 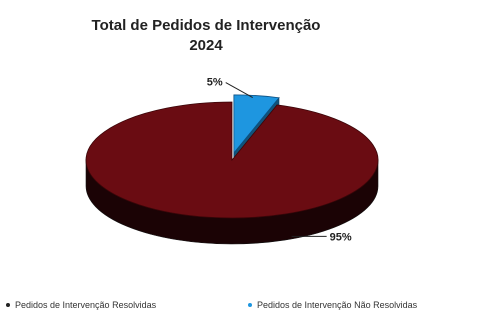 What do you see at coordinates (215, 83) in the screenshot?
I see `data-label-pedidos-de-intervencao-nao-resolvidas: 5%` at bounding box center [215, 83].